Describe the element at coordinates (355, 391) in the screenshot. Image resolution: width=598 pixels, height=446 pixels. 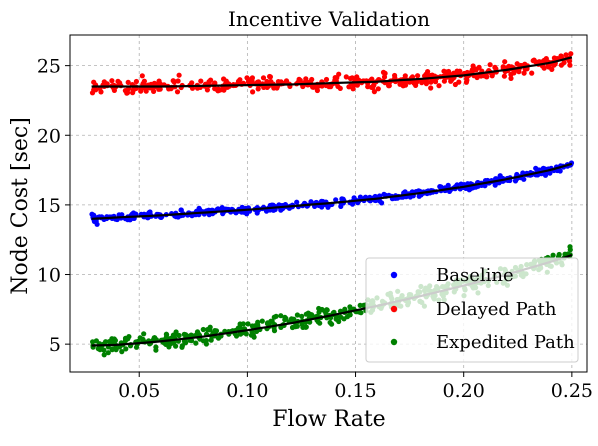
I see `x-tick-label: 0.15` at that location.